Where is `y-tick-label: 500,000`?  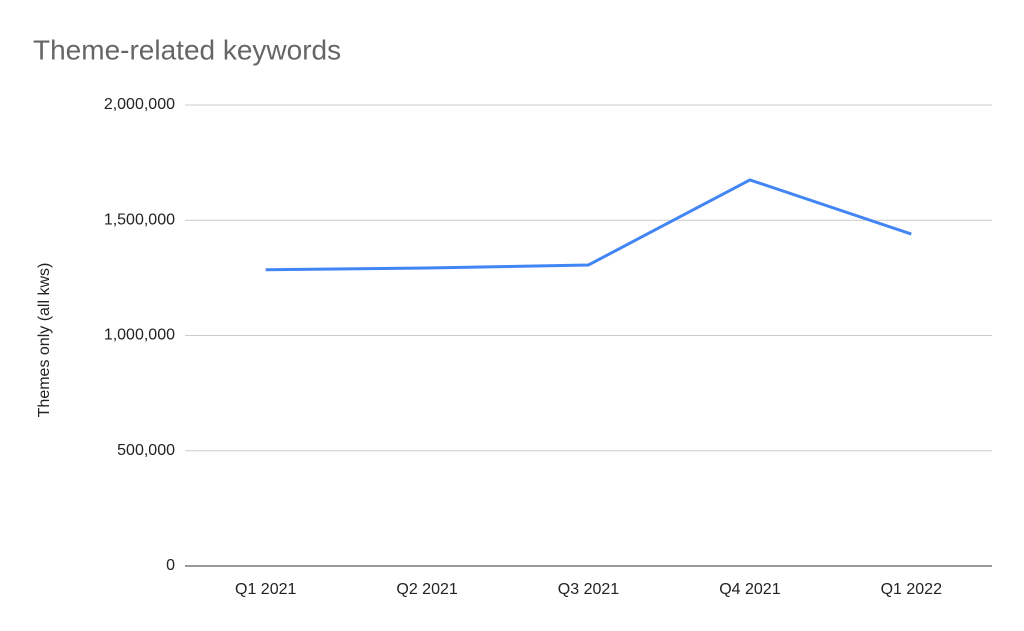
y-tick-label: 500,000 is located at coordinates (146, 450).